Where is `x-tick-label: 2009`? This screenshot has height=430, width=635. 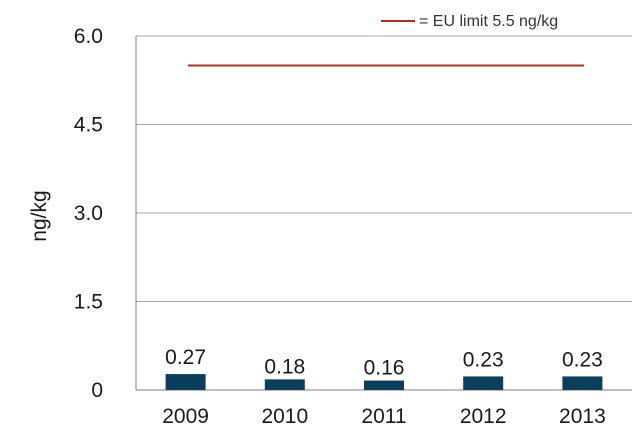 x-tick-label: 2009 is located at coordinates (185, 416).